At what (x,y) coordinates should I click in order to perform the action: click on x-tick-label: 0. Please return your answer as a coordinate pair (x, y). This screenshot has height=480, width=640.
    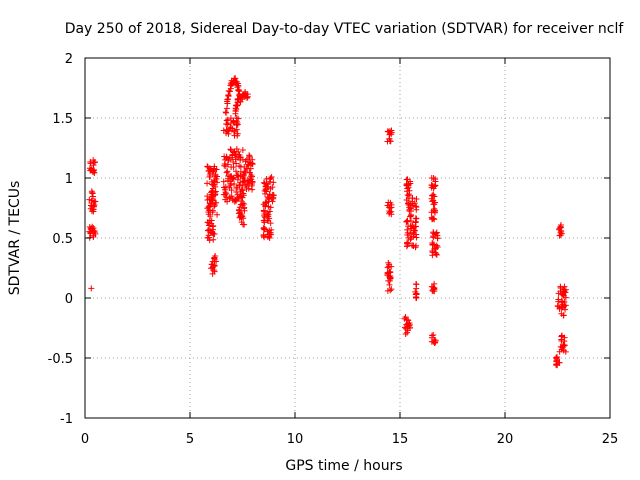
    Looking at the image, I should click on (85, 439).